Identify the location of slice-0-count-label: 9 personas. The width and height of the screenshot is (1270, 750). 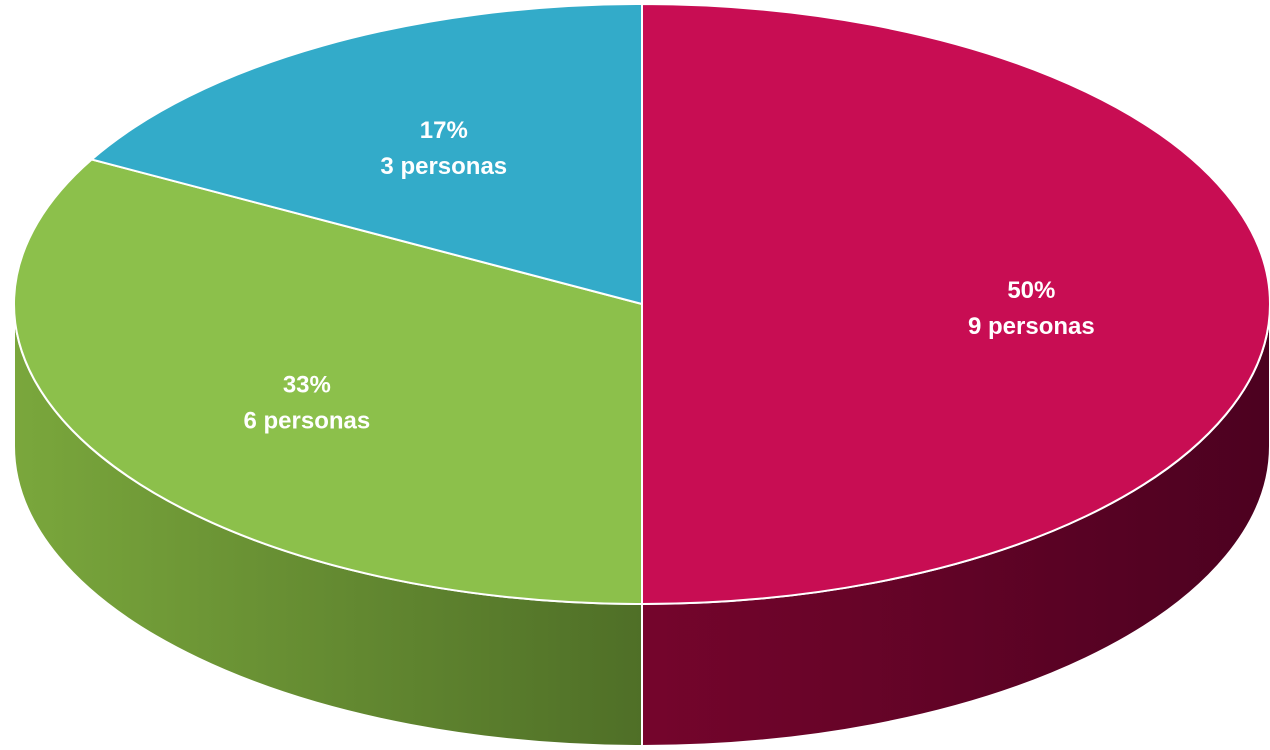
(1031, 326).